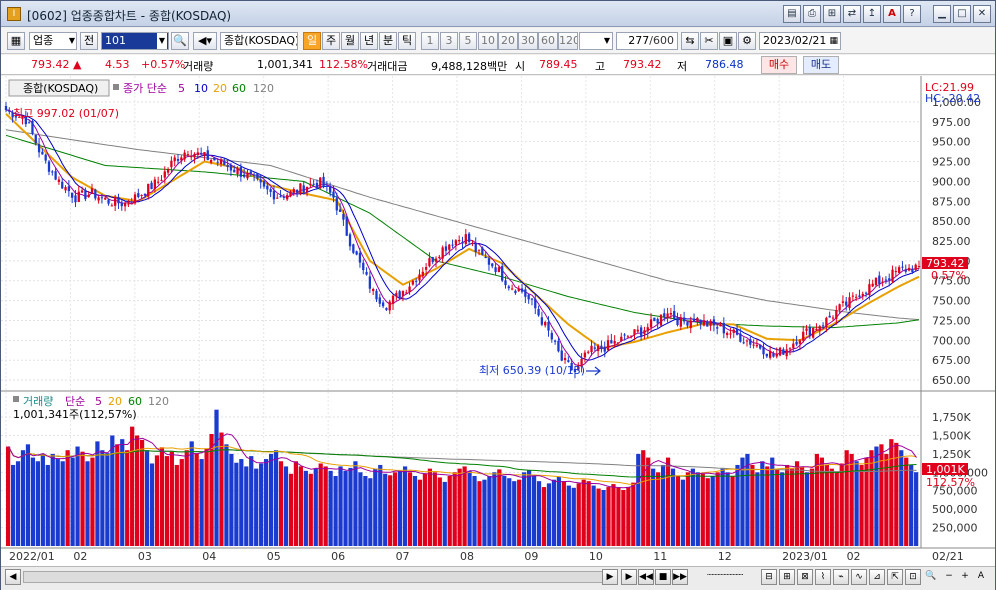  I want to click on period-day: 일, so click(312, 41).